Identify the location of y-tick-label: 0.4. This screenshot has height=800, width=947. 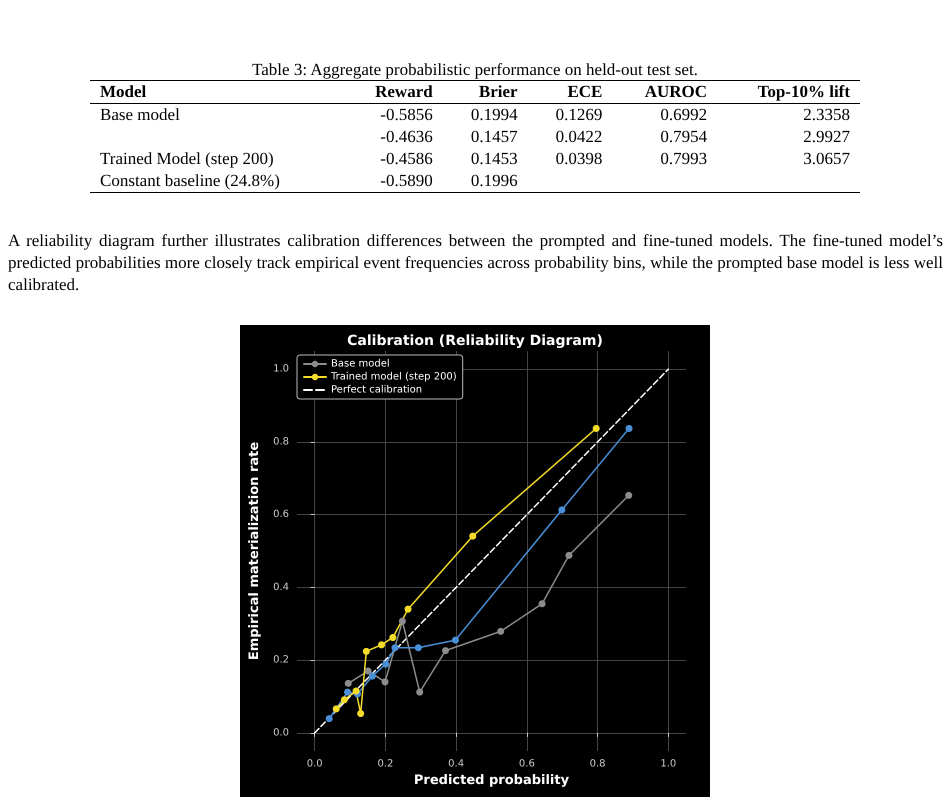
(281, 587).